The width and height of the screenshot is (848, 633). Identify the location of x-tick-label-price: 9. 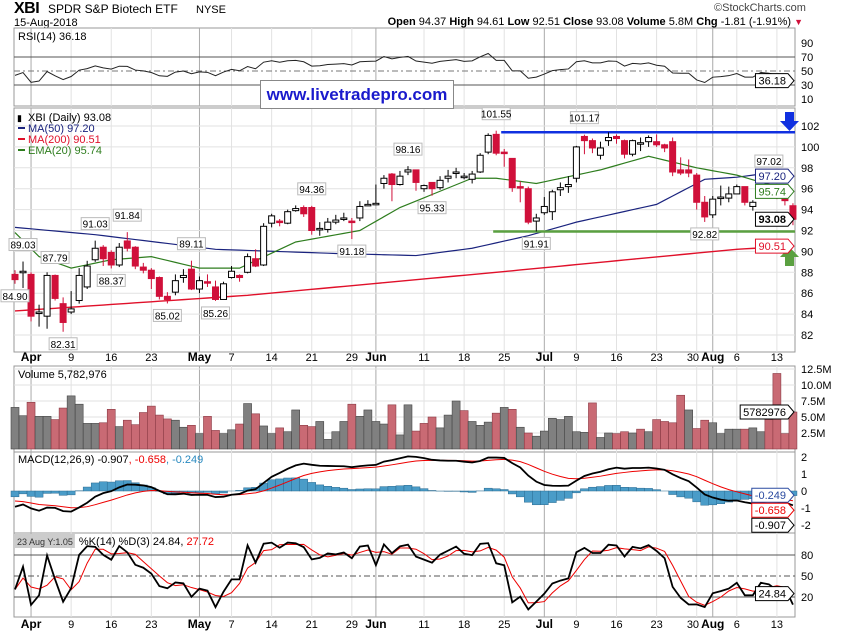
(576, 358).